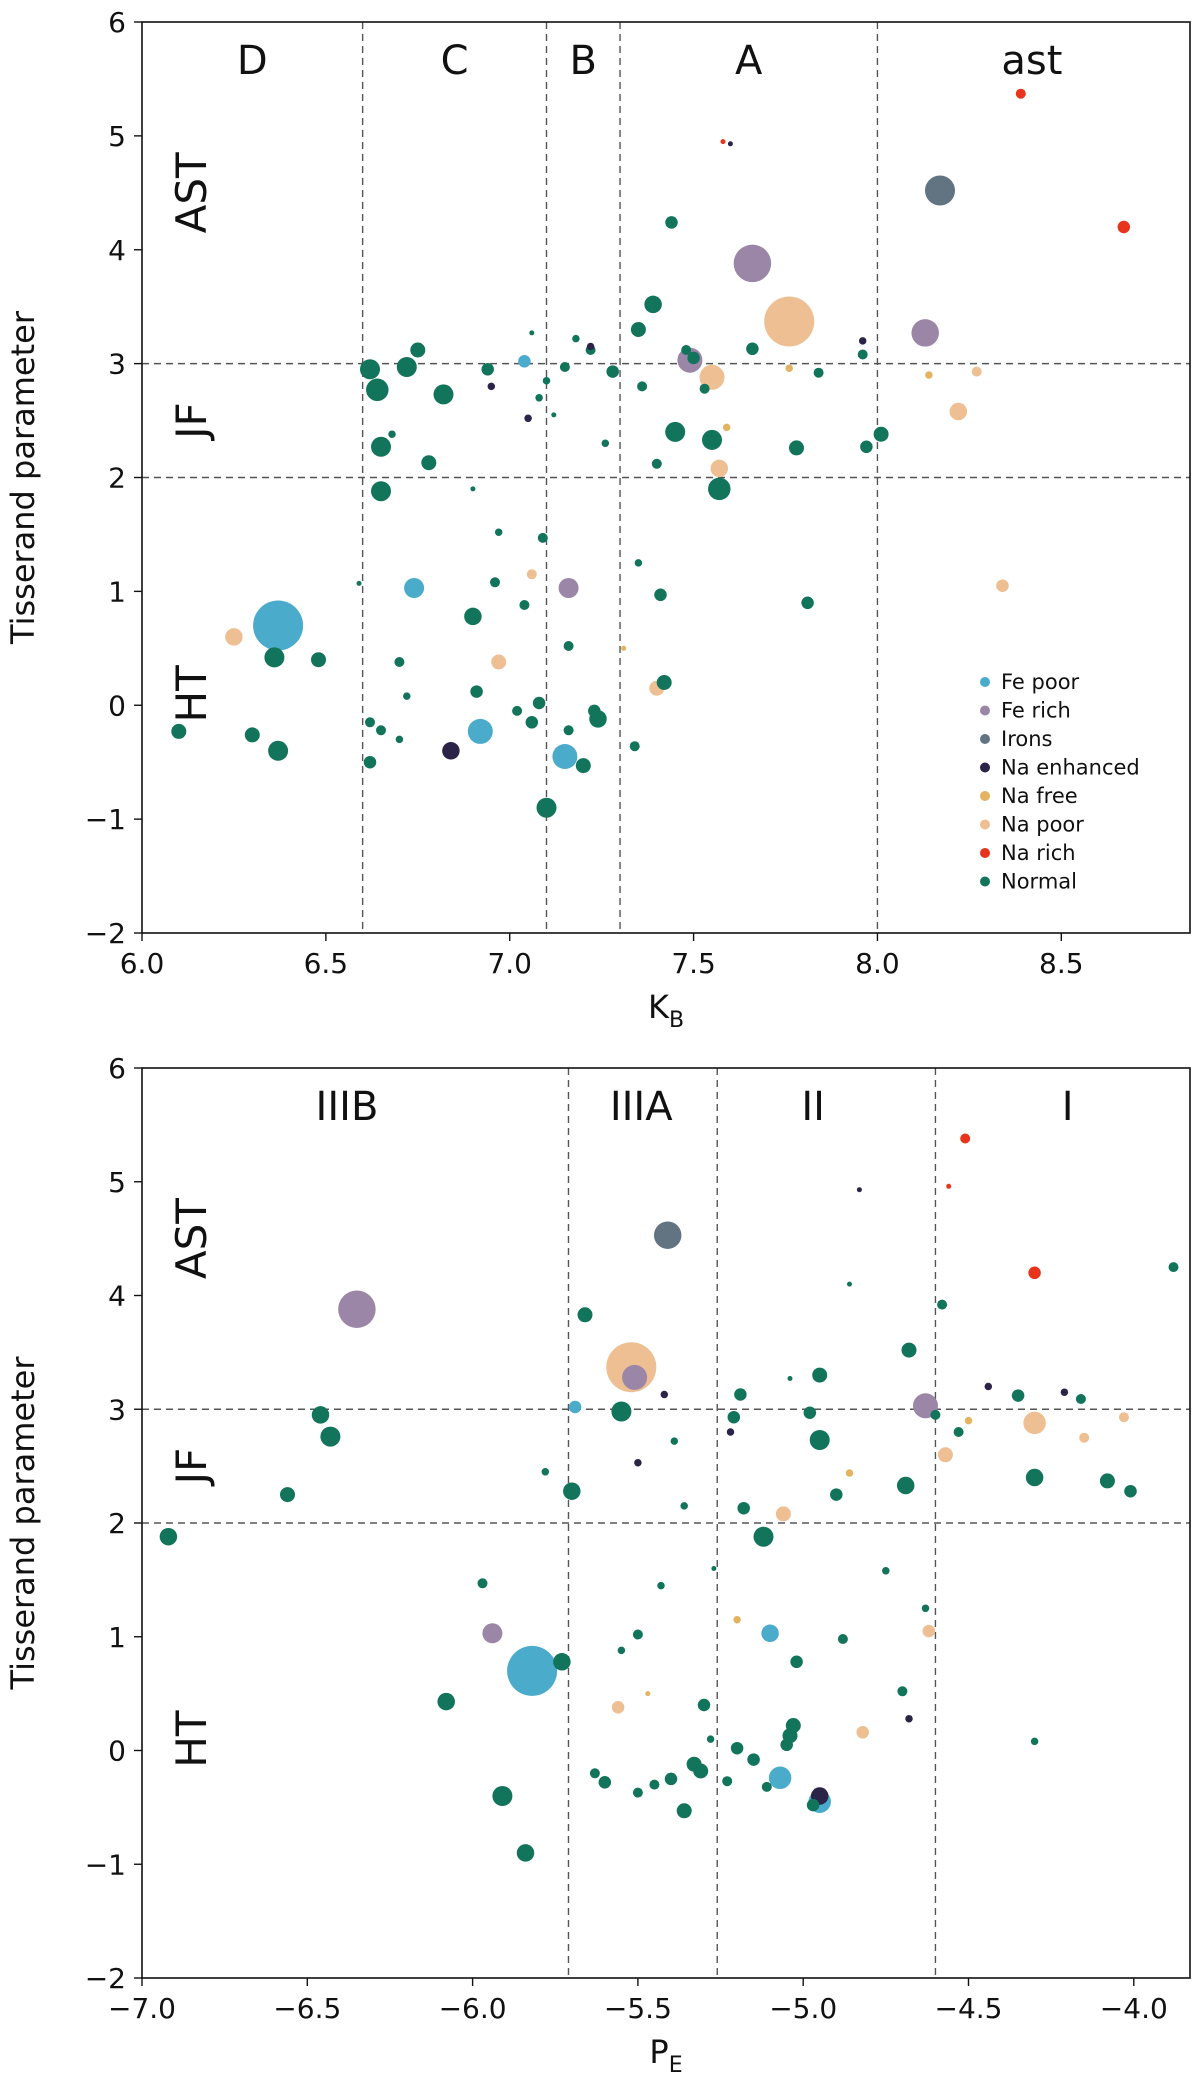  Describe the element at coordinates (1068, 1107) in the screenshot. I see `region-label: I` at that location.